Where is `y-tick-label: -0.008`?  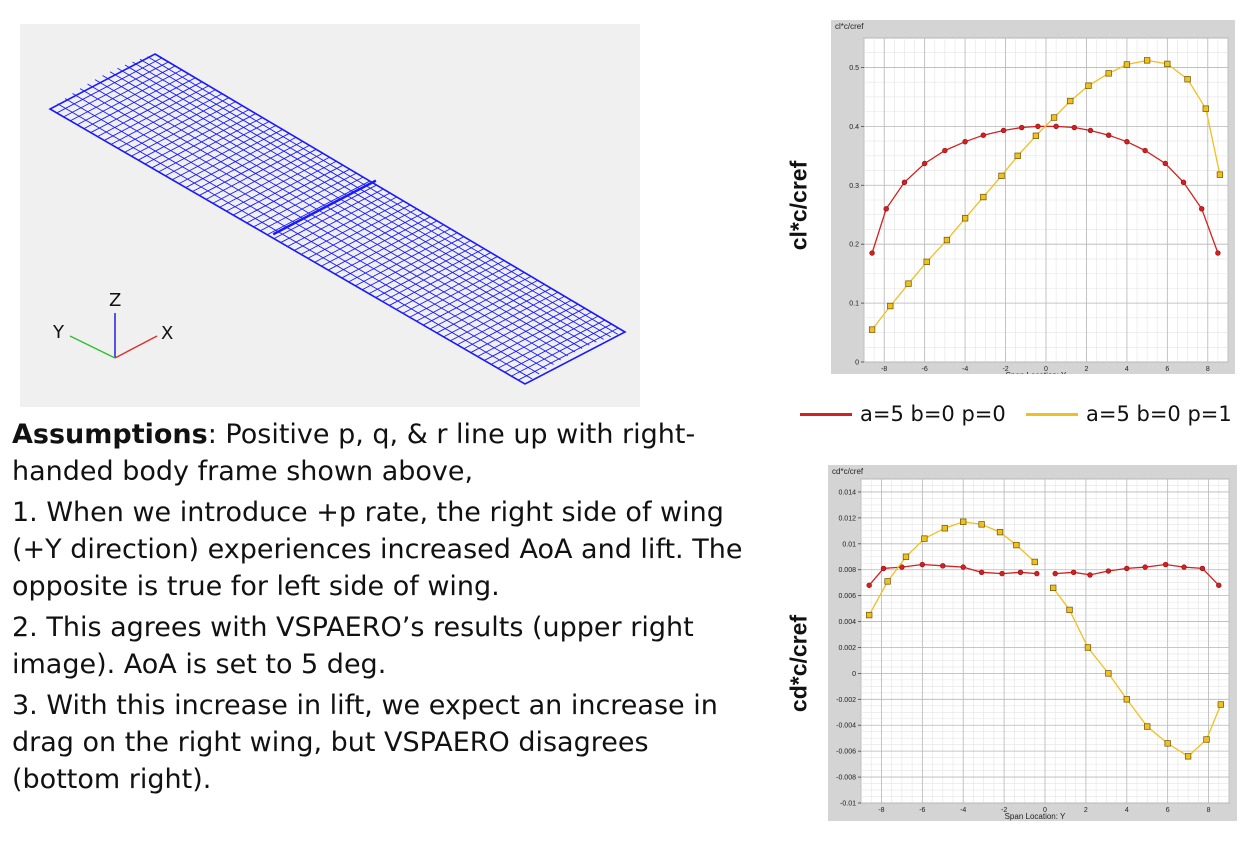
y-tick-label: -0.008 is located at coordinates (846, 778).